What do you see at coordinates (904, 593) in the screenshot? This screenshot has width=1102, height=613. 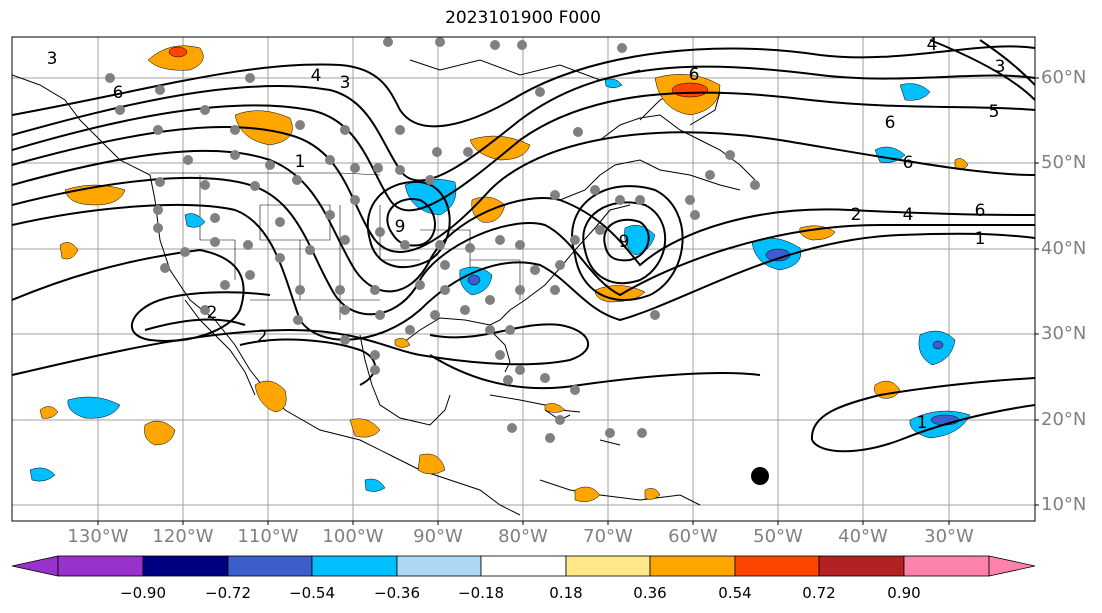 I see `colorbar-tick-label: 0.90` at bounding box center [904, 593].